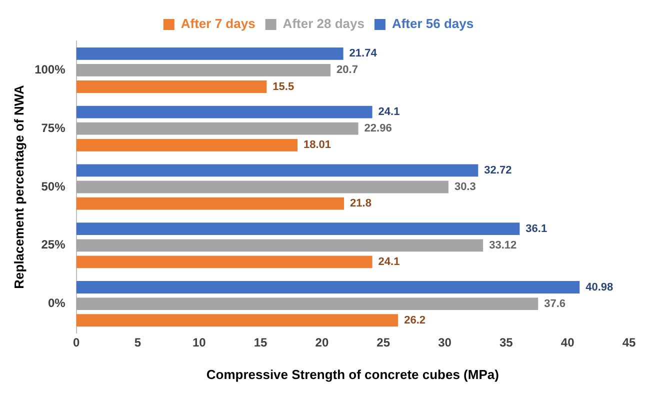  I want to click on data-label: 36.1, so click(537, 228).